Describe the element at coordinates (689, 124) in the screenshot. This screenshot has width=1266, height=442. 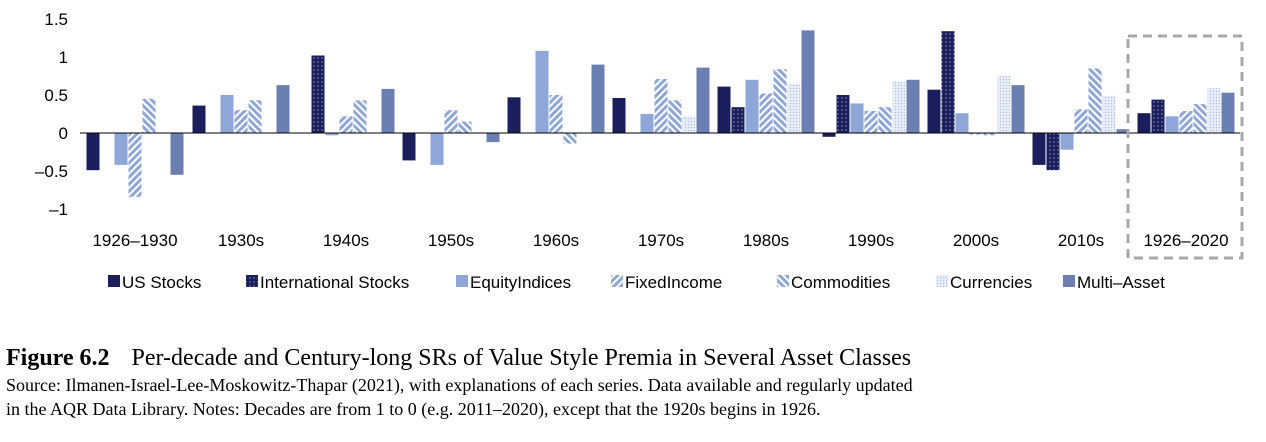
I see `bar-currencies-1970s` at that location.